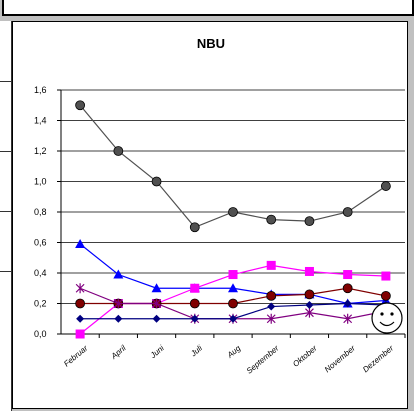  Describe the element at coordinates (234, 351) in the screenshot. I see `x-tick-label: Aug` at that location.